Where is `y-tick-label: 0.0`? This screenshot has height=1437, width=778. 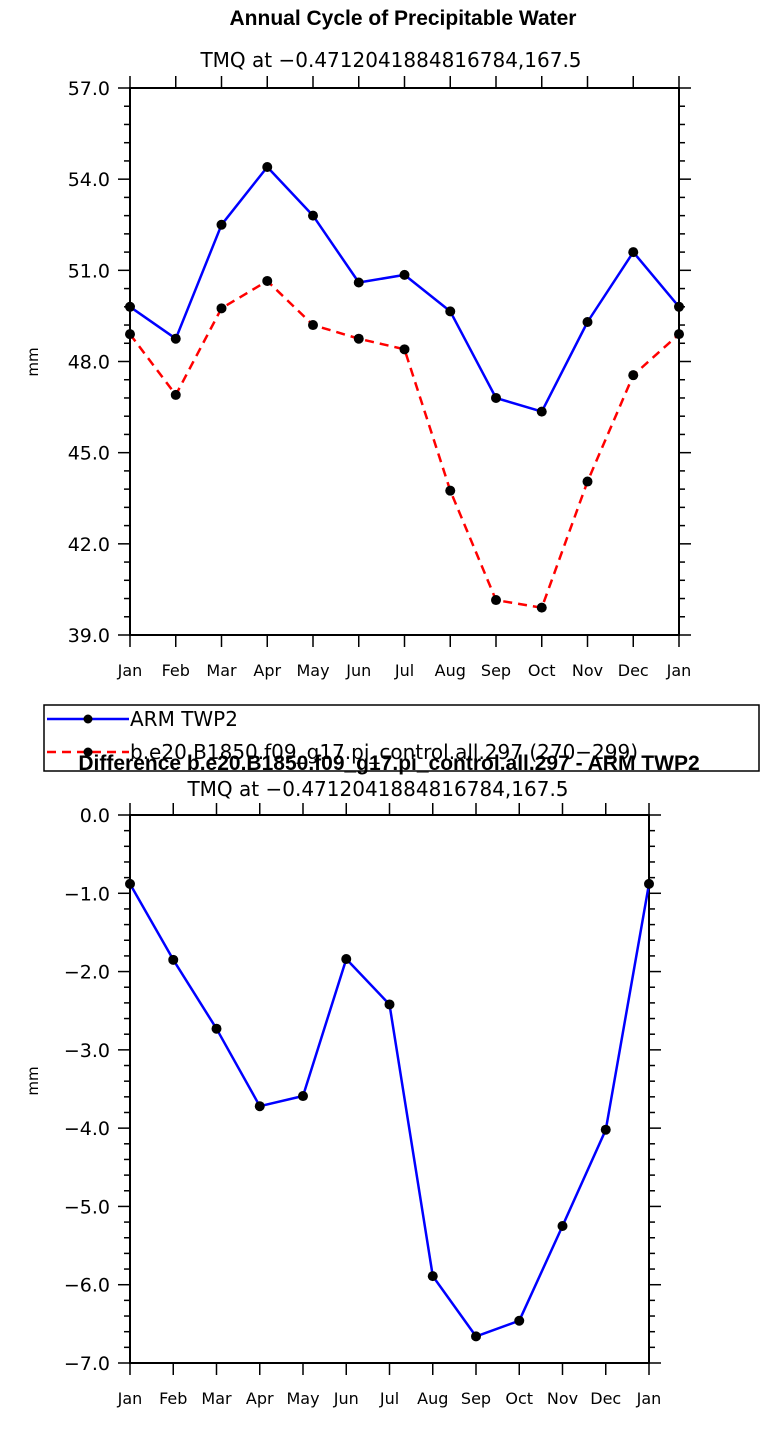
y-tick-label: 0.0 is located at coordinates (95, 816).